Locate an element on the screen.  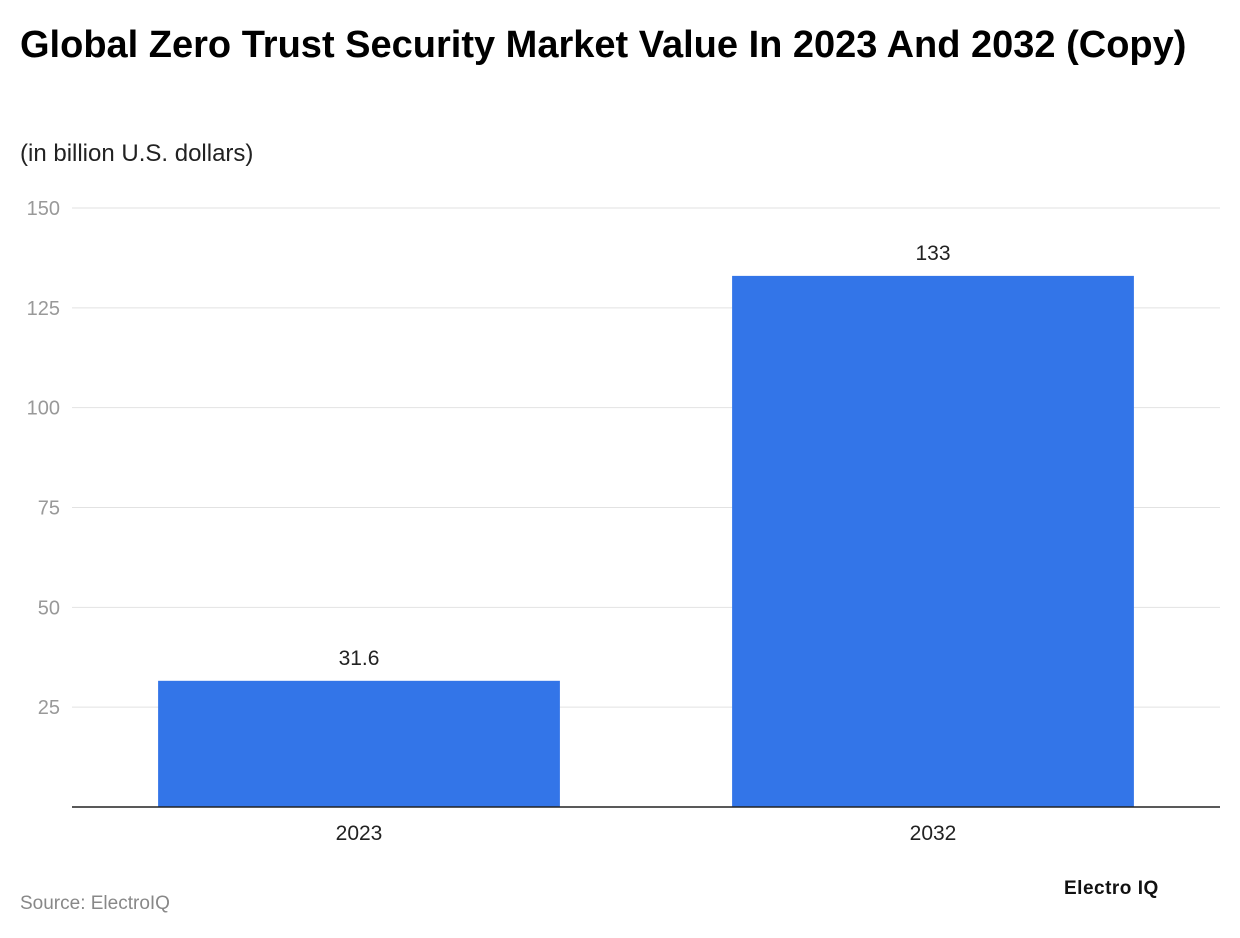
bar is located at coordinates (359, 743).